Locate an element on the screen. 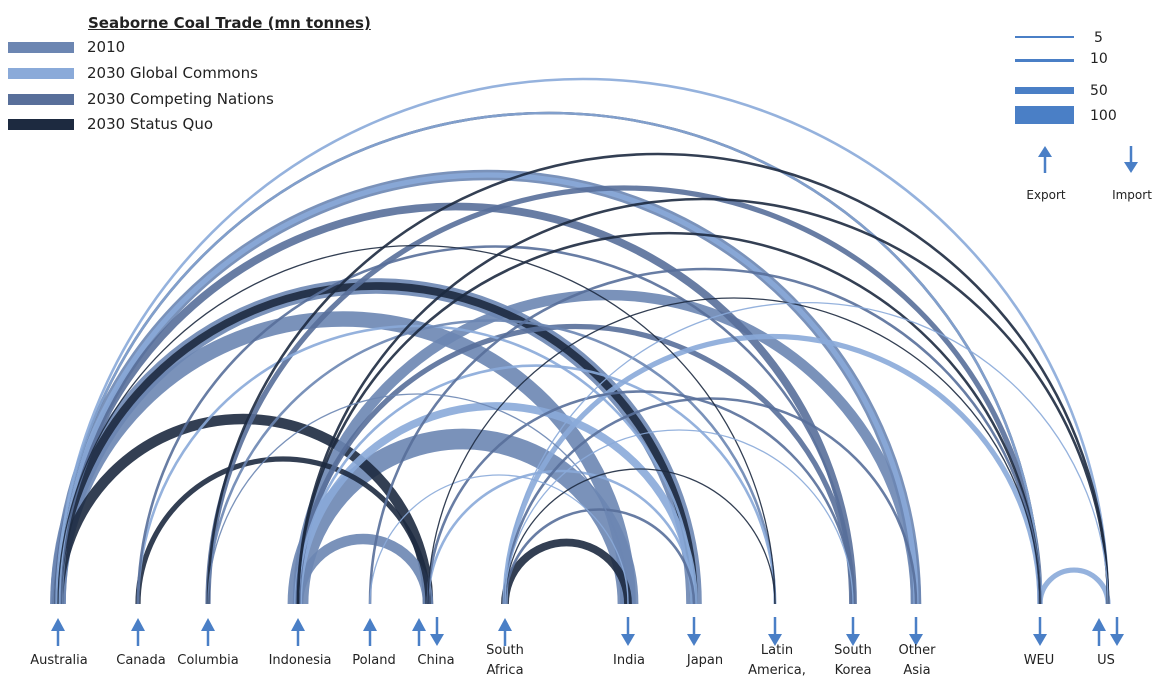 The image size is (1157, 686). export-arrow-icon-south-africa is located at coordinates (505, 632).